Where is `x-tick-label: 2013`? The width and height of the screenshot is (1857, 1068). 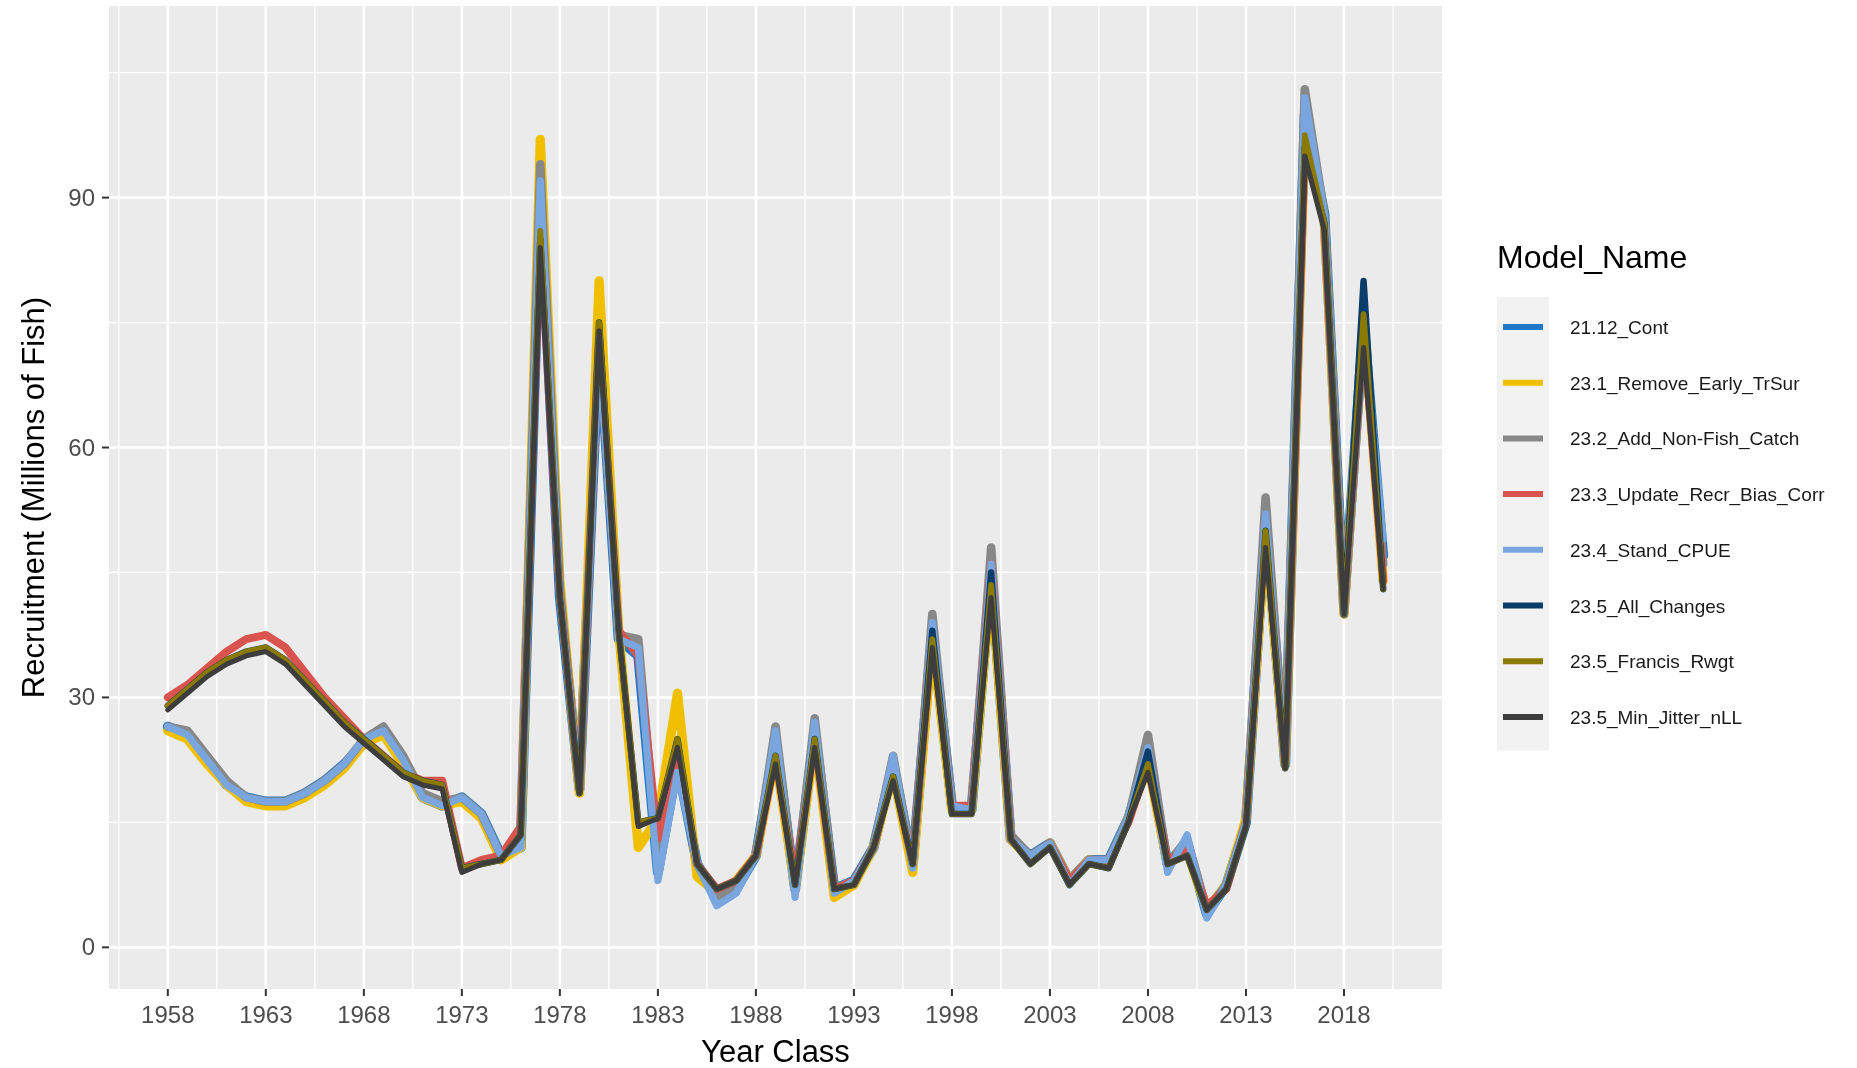
x-tick-label: 2013 is located at coordinates (1246, 1014).